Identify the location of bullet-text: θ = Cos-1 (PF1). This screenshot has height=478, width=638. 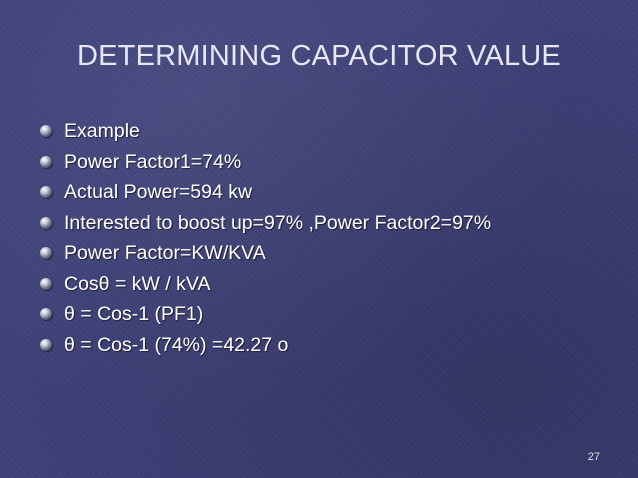
(134, 314).